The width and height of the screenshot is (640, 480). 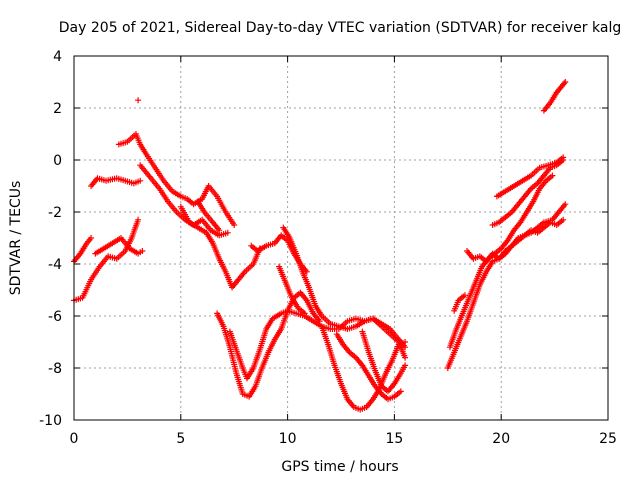 I want to click on x-tick-label: 10, so click(x=288, y=439).